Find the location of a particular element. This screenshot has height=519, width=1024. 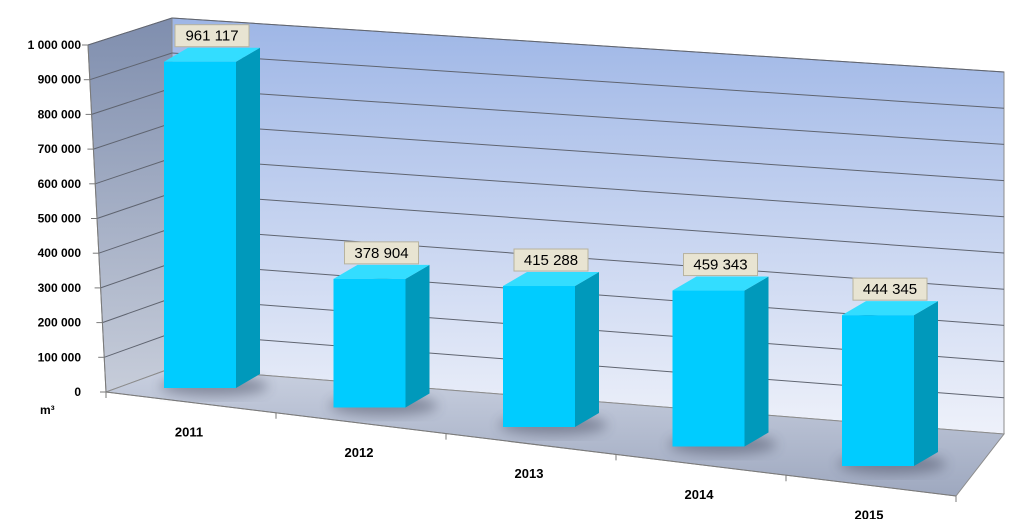

y-tick-label: 400 000 is located at coordinates (60, 253).